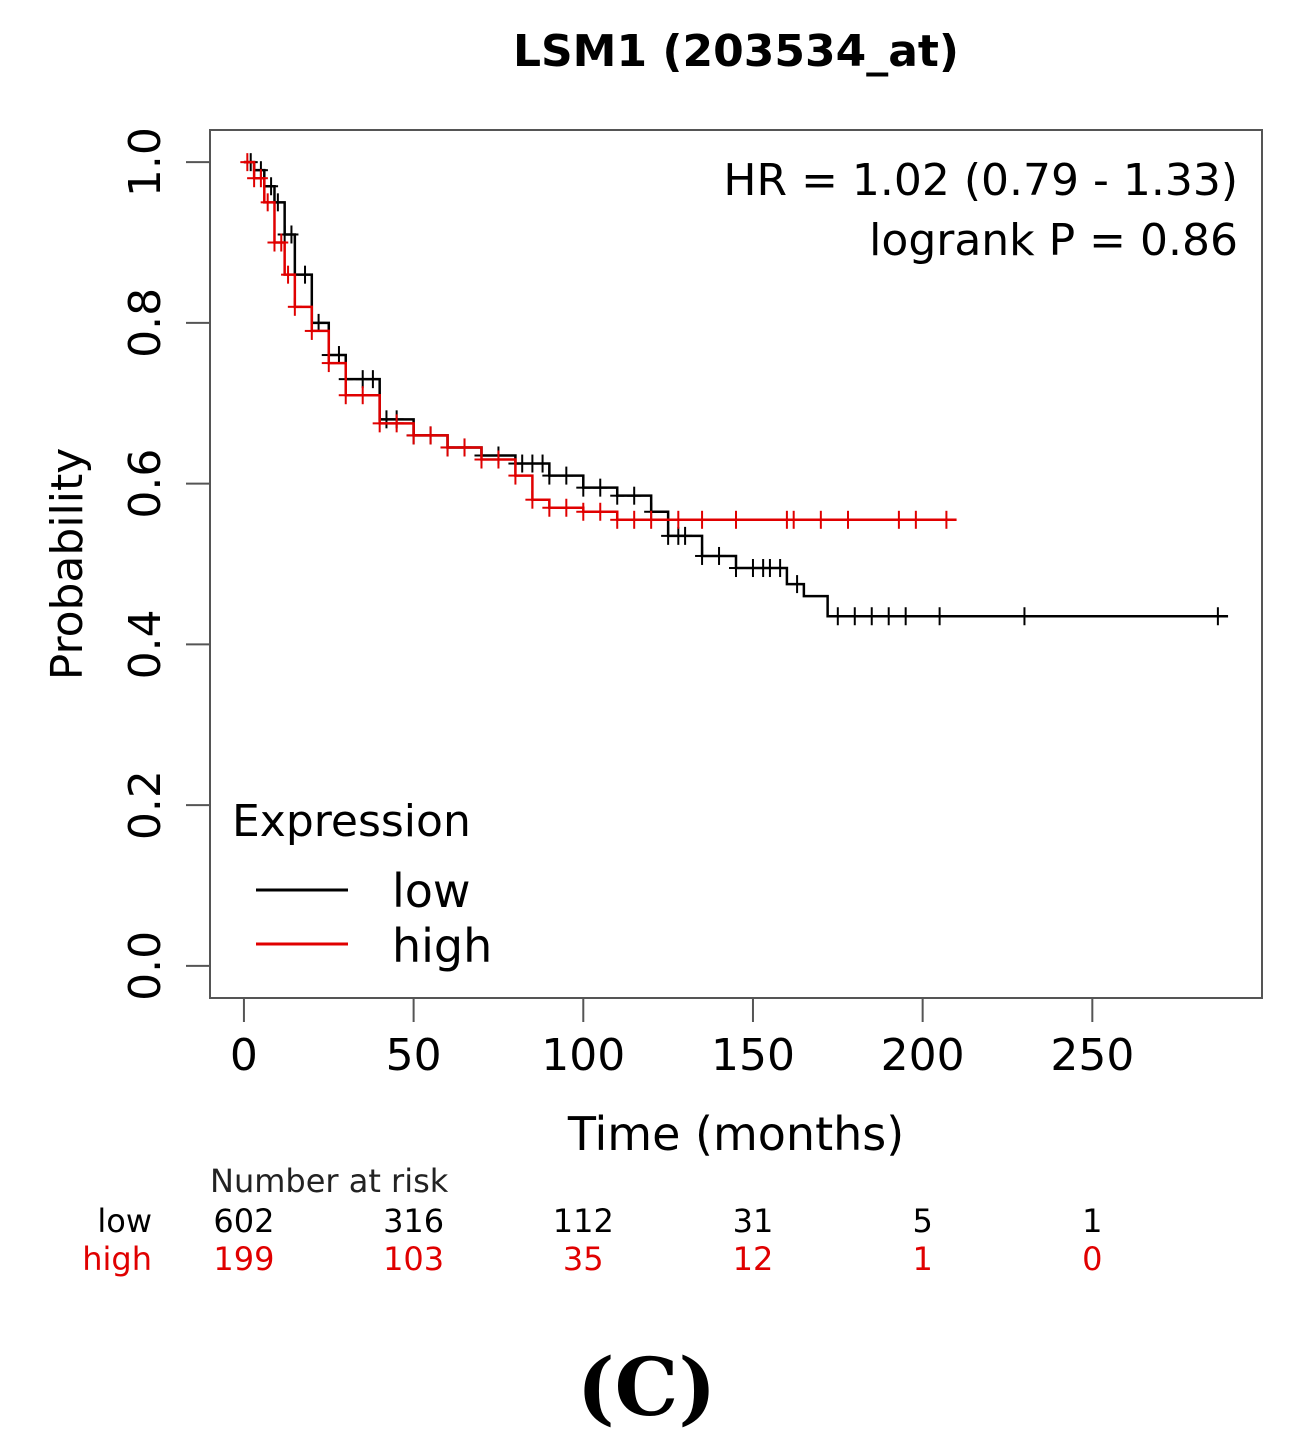 Image resolution: width=1293 pixels, height=1451 pixels. What do you see at coordinates (1092, 1259) in the screenshot?
I see `risk-value-high: 0` at bounding box center [1092, 1259].